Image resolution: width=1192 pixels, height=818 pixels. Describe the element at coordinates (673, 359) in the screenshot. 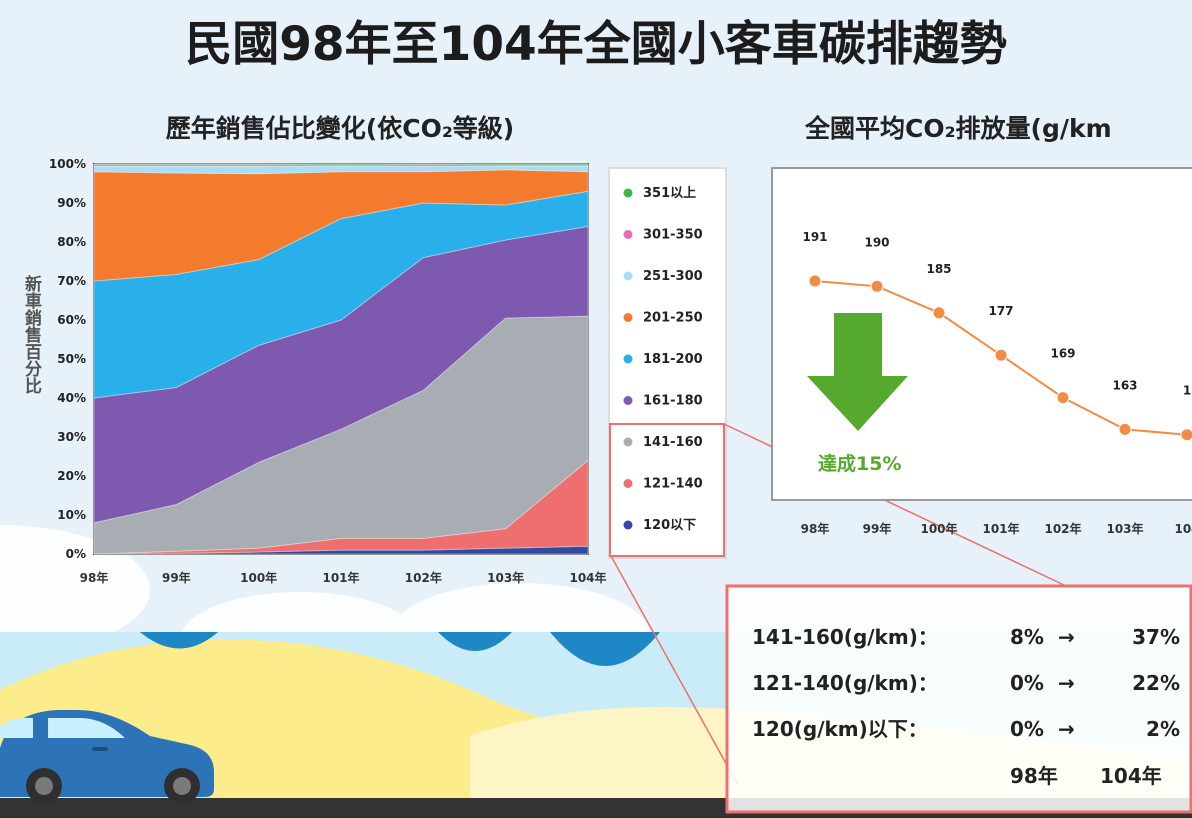

I see `legend-label: 181-200` at that location.